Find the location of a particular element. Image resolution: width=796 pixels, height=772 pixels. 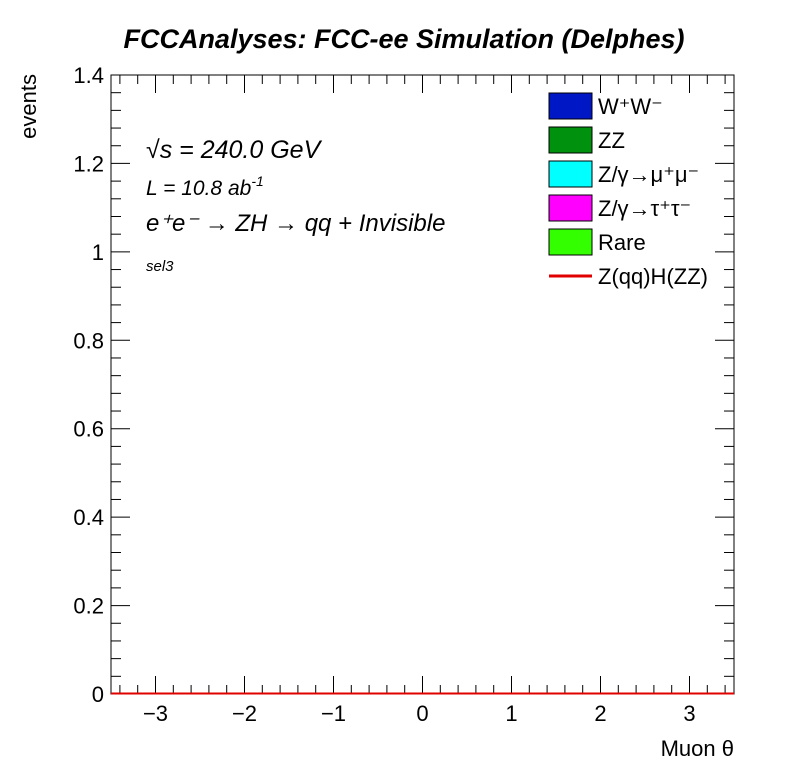

chart-title: FCCAnalyses: FCC-ee Simulation (Delphes) is located at coordinates (403, 39).